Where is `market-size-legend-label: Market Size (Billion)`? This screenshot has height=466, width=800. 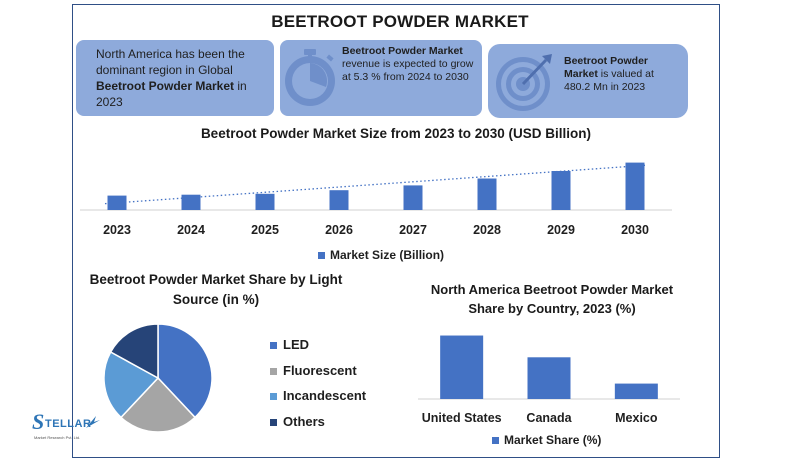
market-size-legend-label: Market Size (Billion) is located at coordinates (387, 255).